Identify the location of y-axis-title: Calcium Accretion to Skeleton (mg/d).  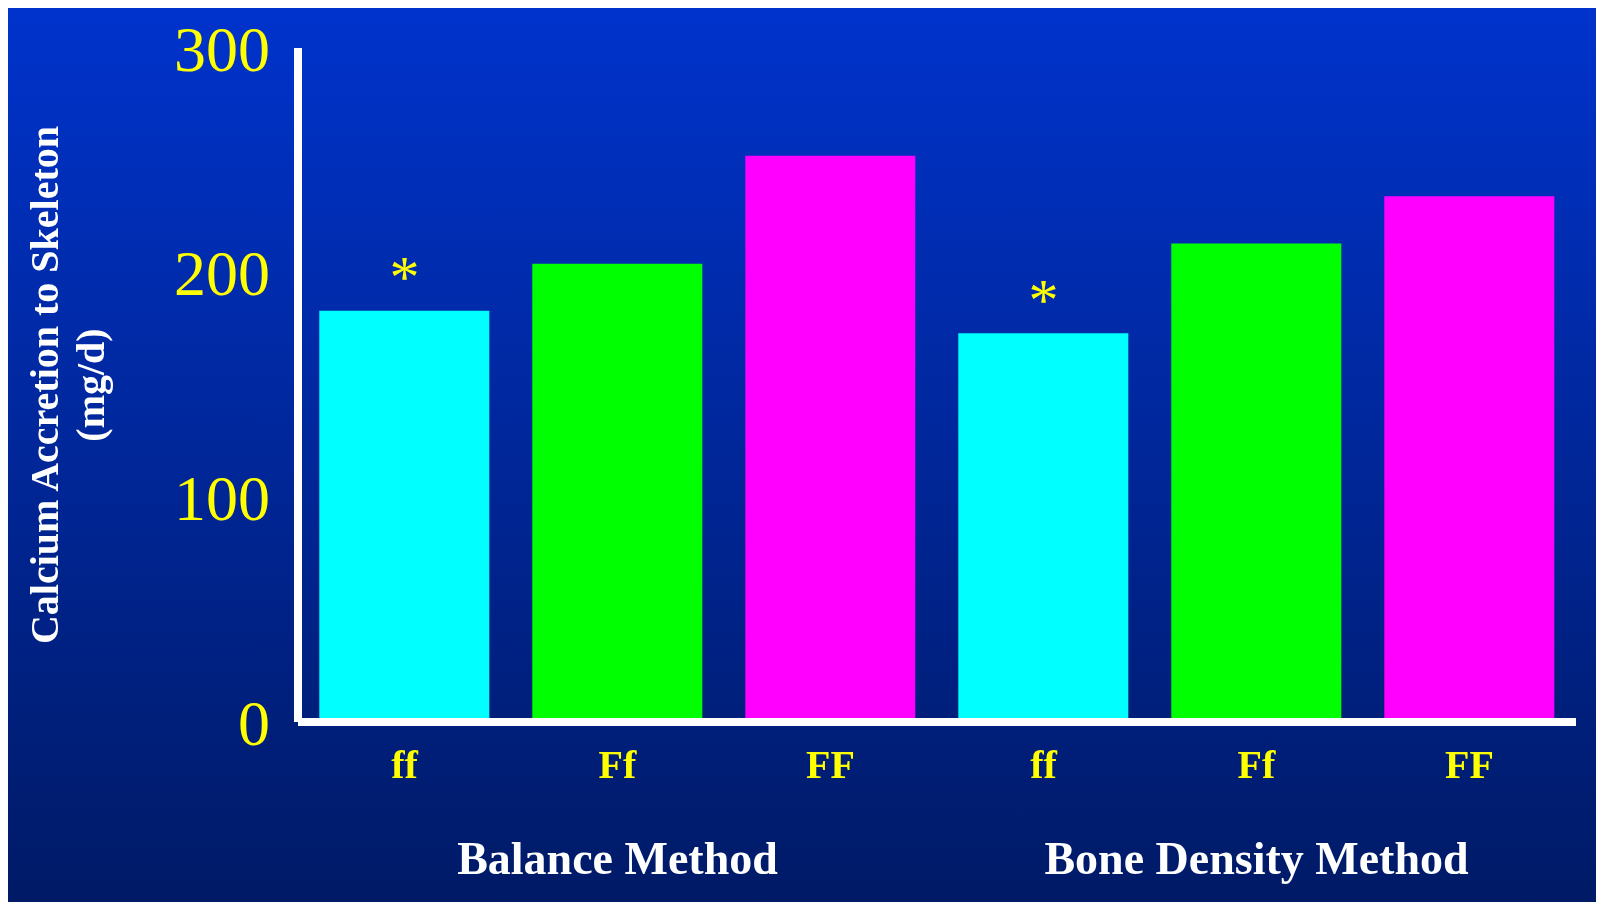
(67, 385).